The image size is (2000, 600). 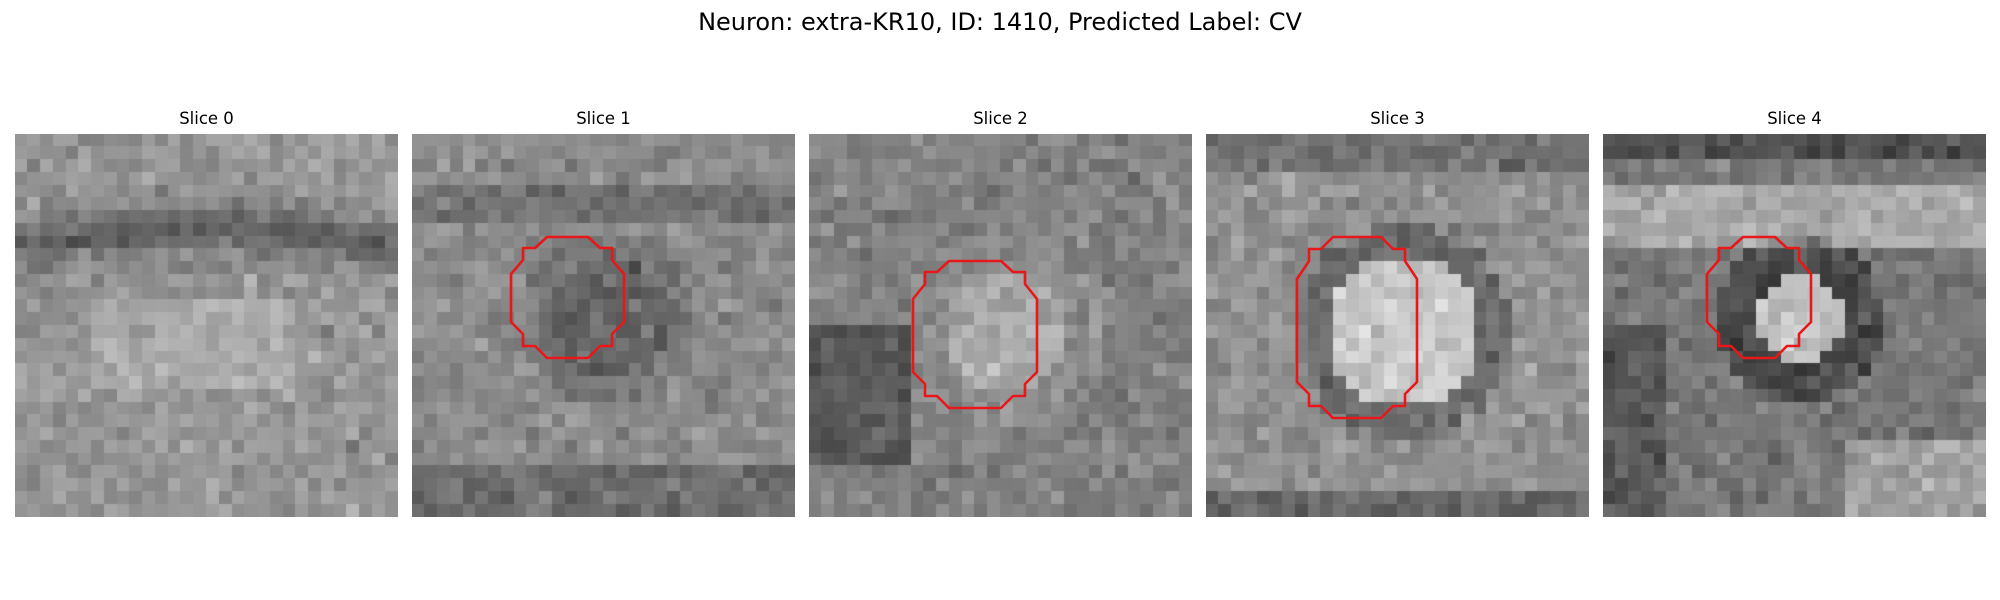 I want to click on slice-title: Slice 3, so click(x=1397, y=119).